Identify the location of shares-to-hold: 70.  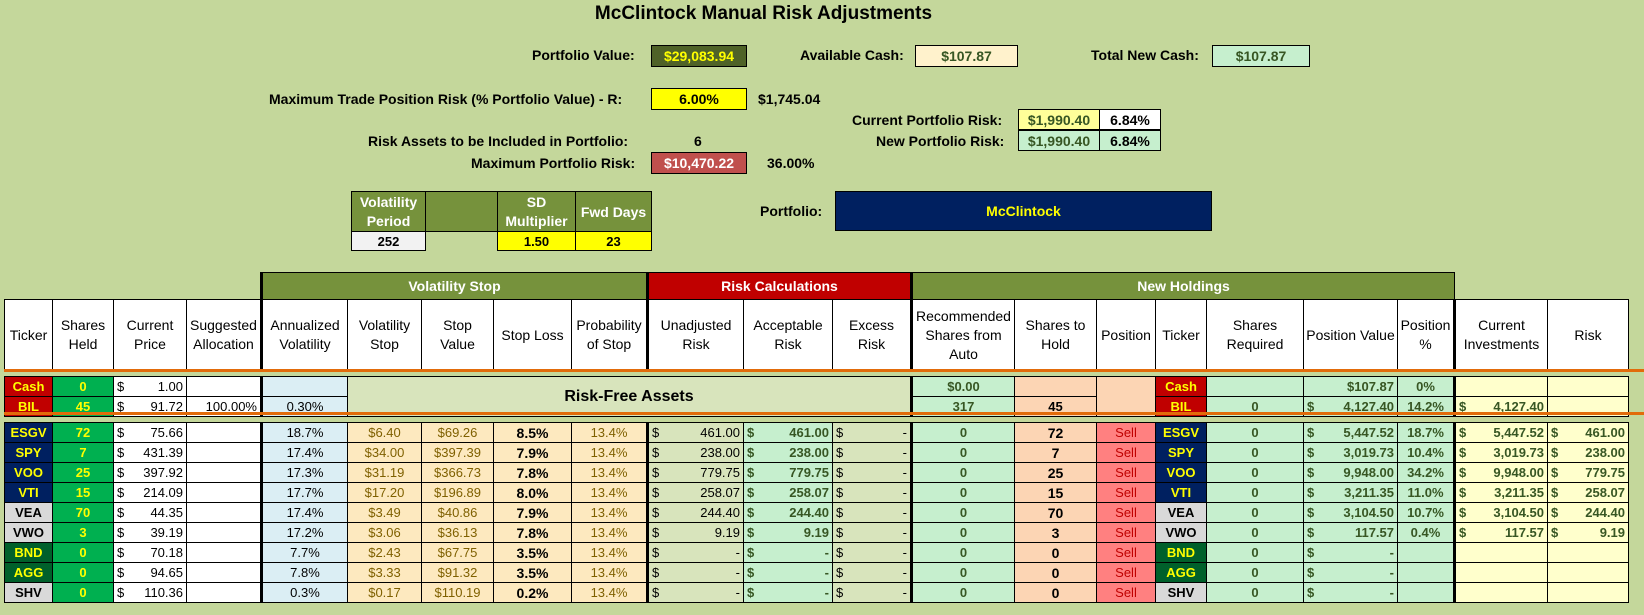
(1055, 512).